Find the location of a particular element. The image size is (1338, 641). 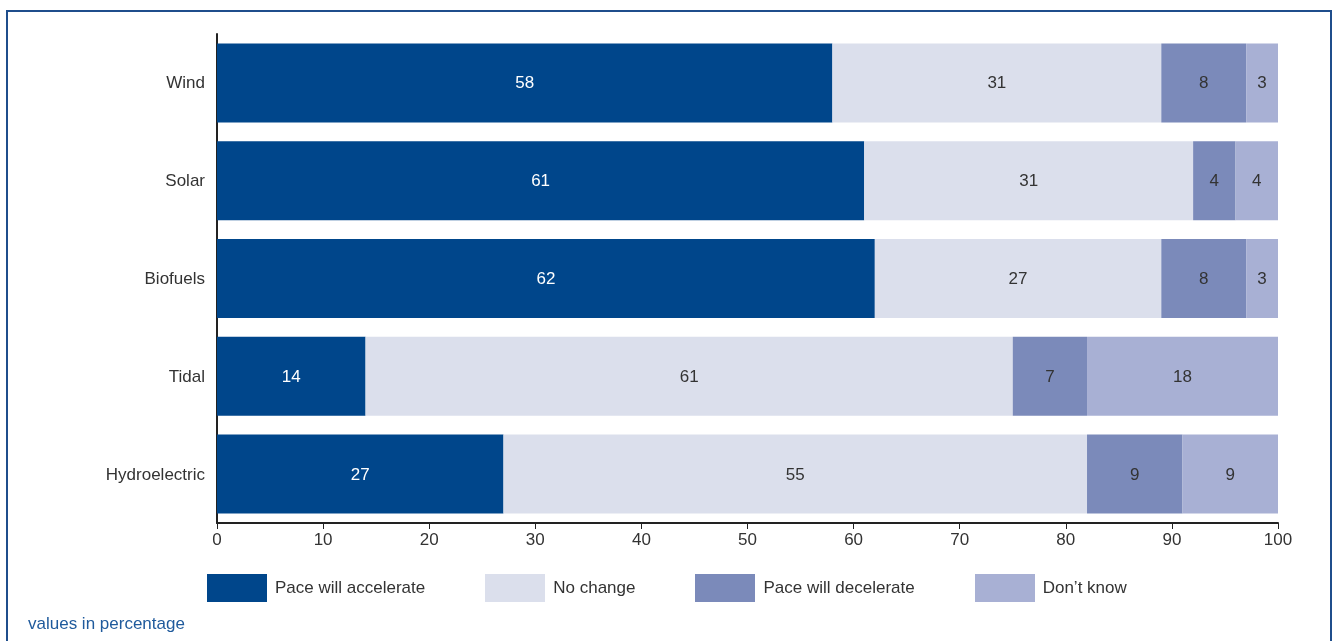

x-tick-label: 20 is located at coordinates (429, 539).